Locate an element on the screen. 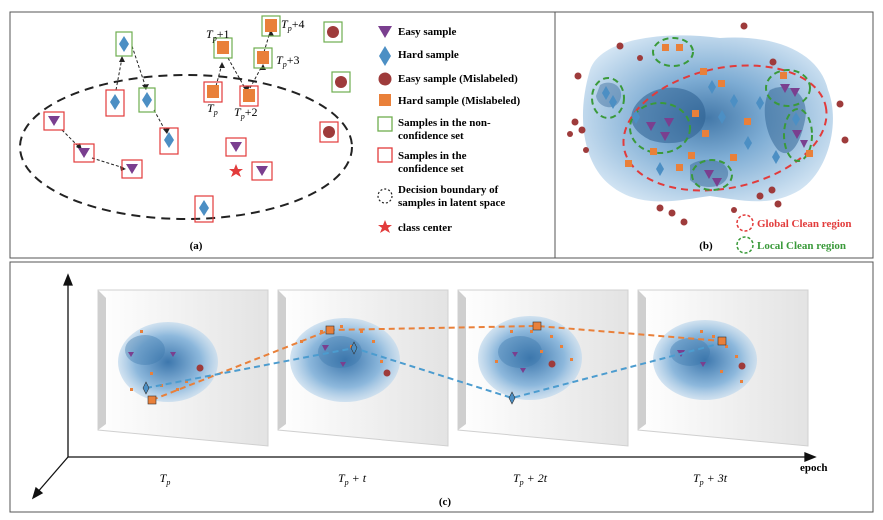  local-clean-regions is located at coordinates (702, 114).